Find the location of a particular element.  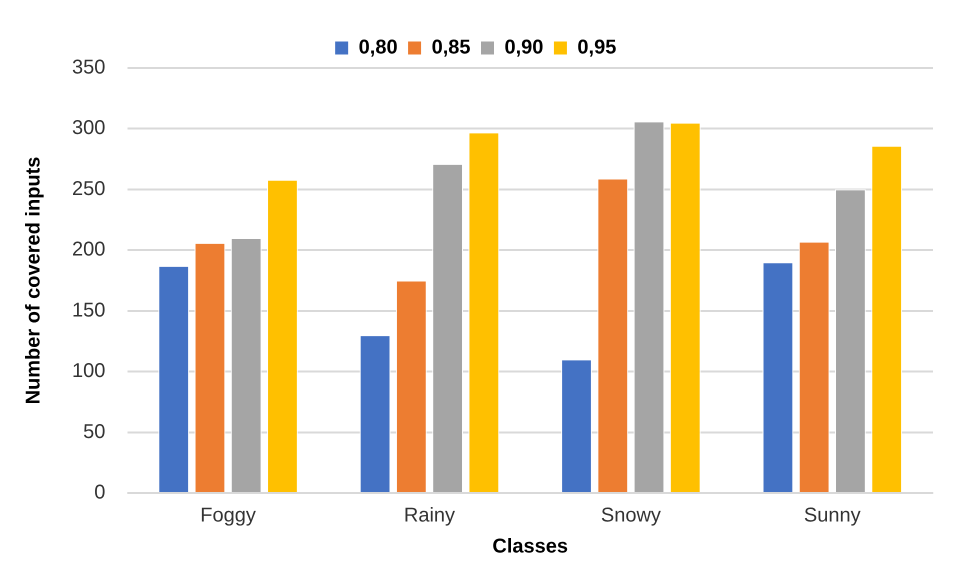

y-tick-label: 150 is located at coordinates (89, 310).